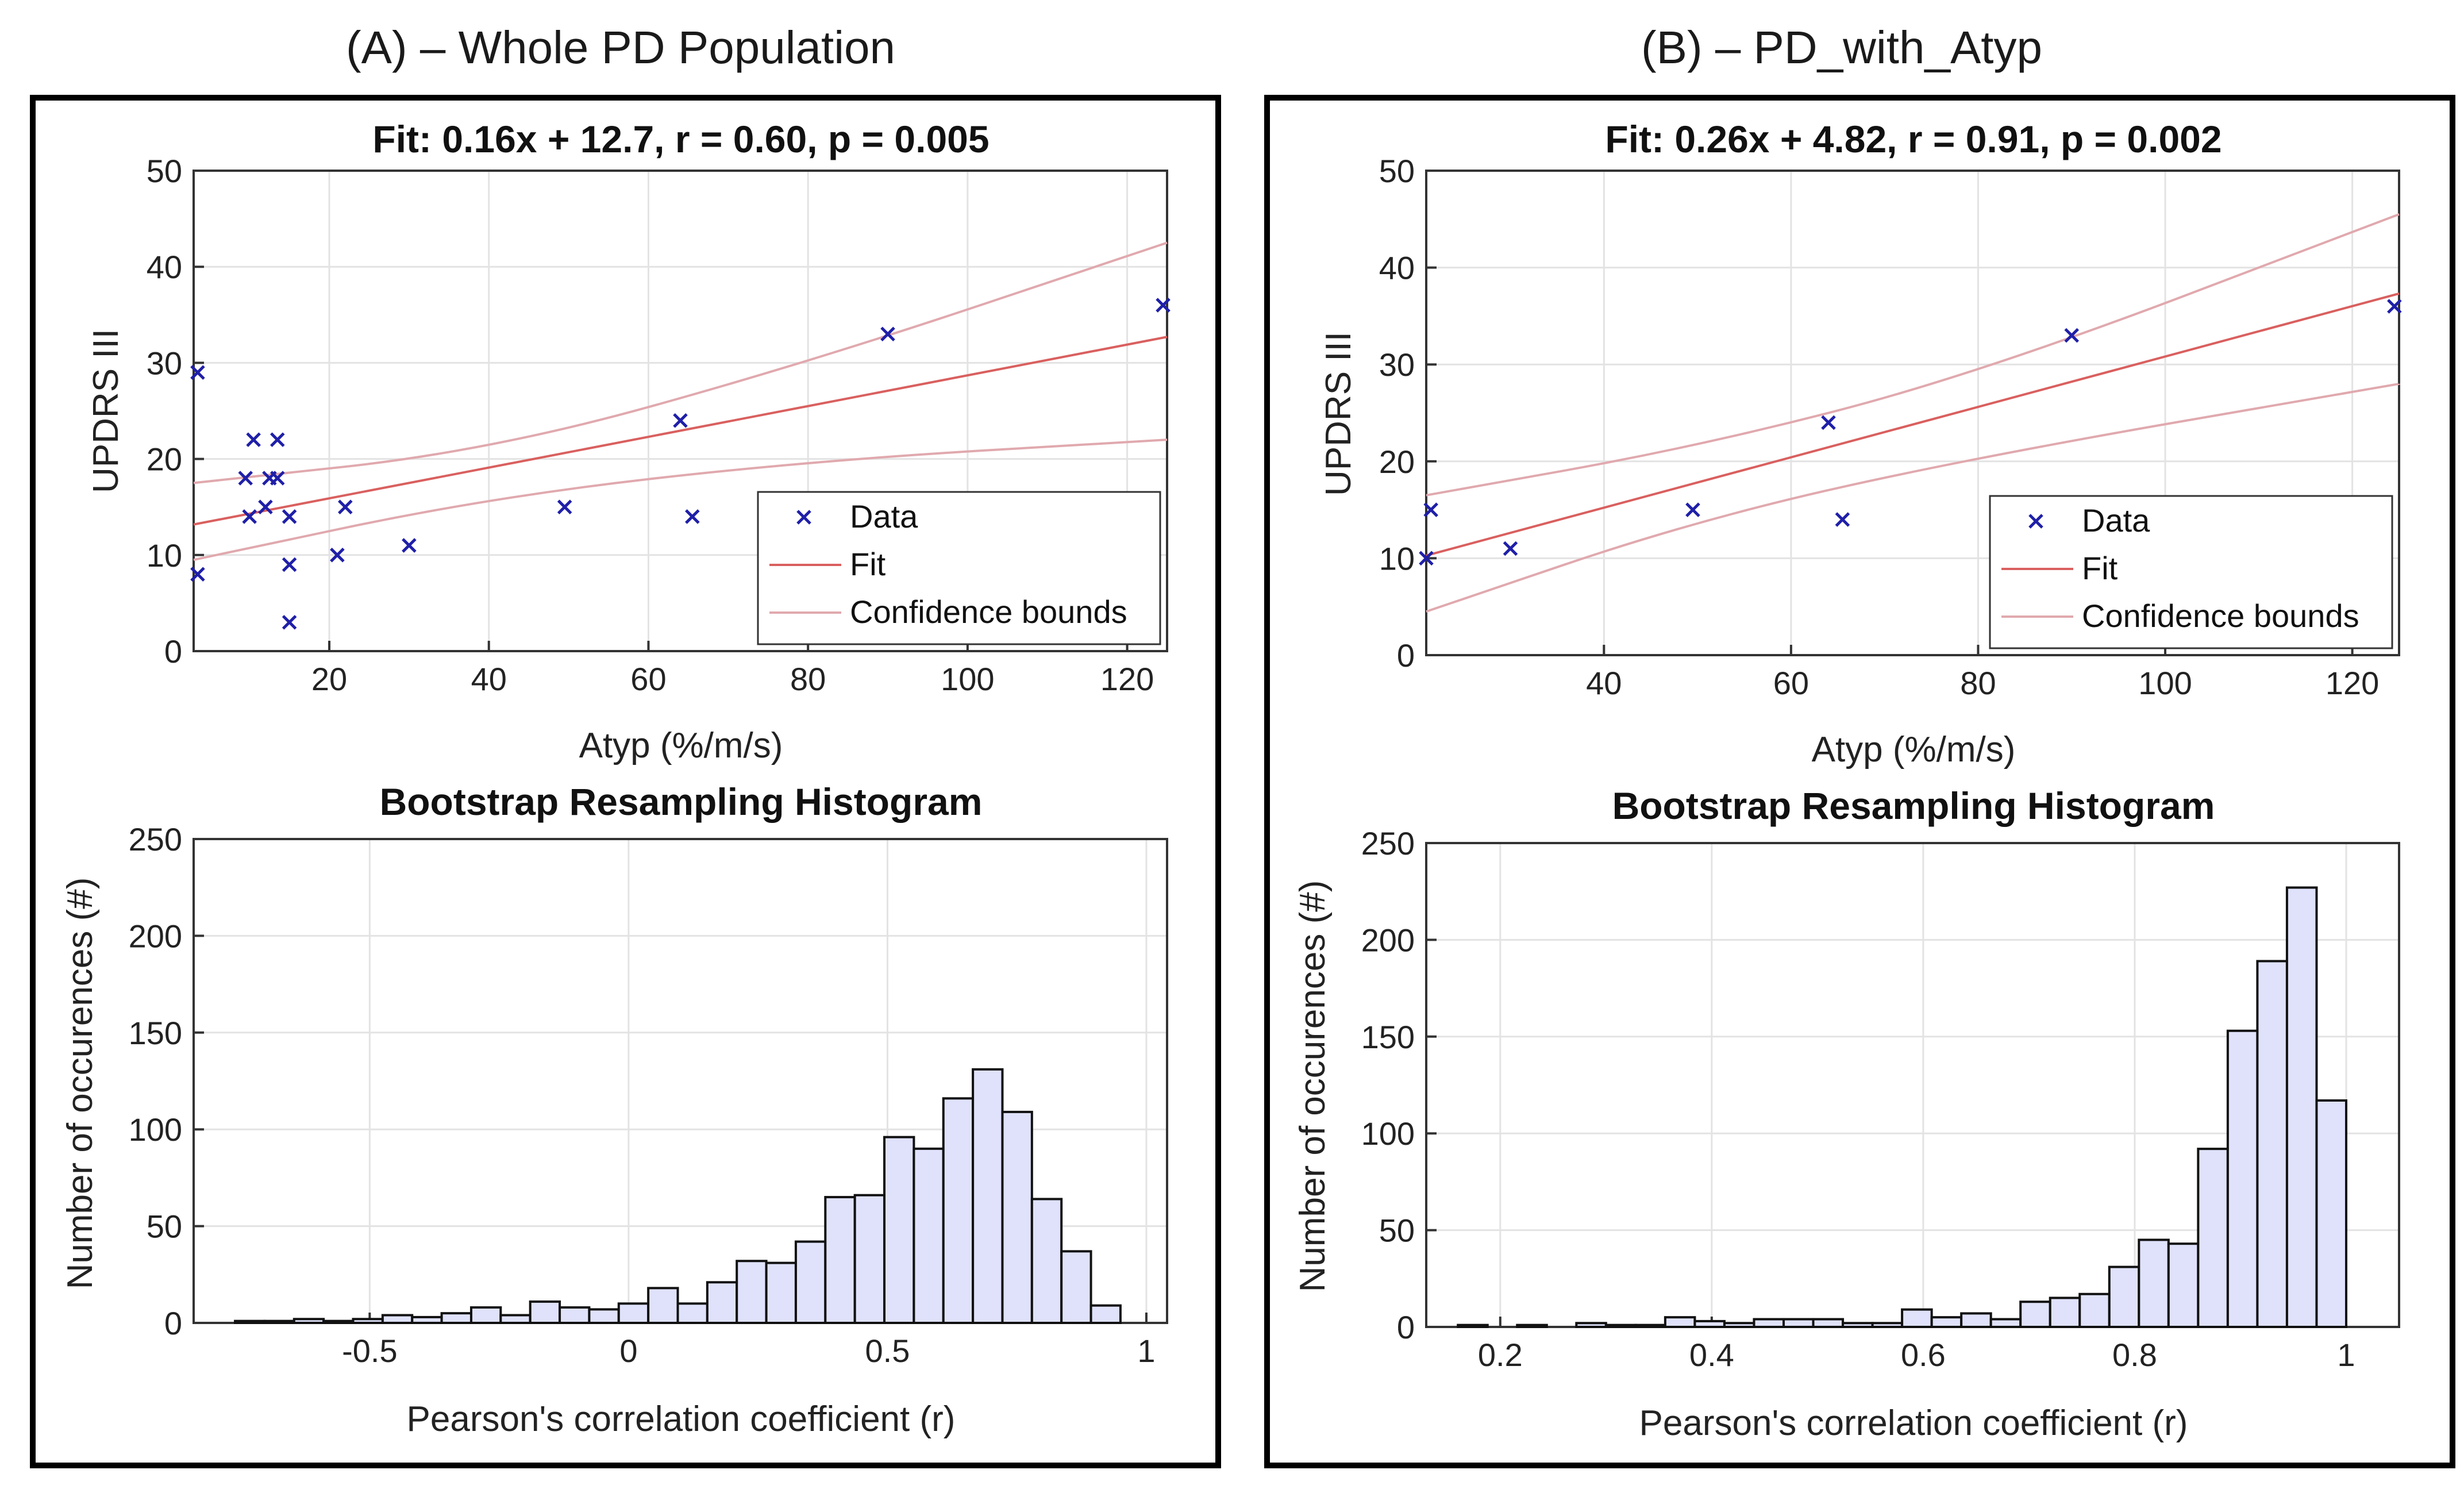 Image resolution: width=2464 pixels, height=1489 pixels. What do you see at coordinates (1313, 1086) in the screenshot?
I see `panel-b-histogram-ylabel: Number of occurences (#)` at bounding box center [1313, 1086].